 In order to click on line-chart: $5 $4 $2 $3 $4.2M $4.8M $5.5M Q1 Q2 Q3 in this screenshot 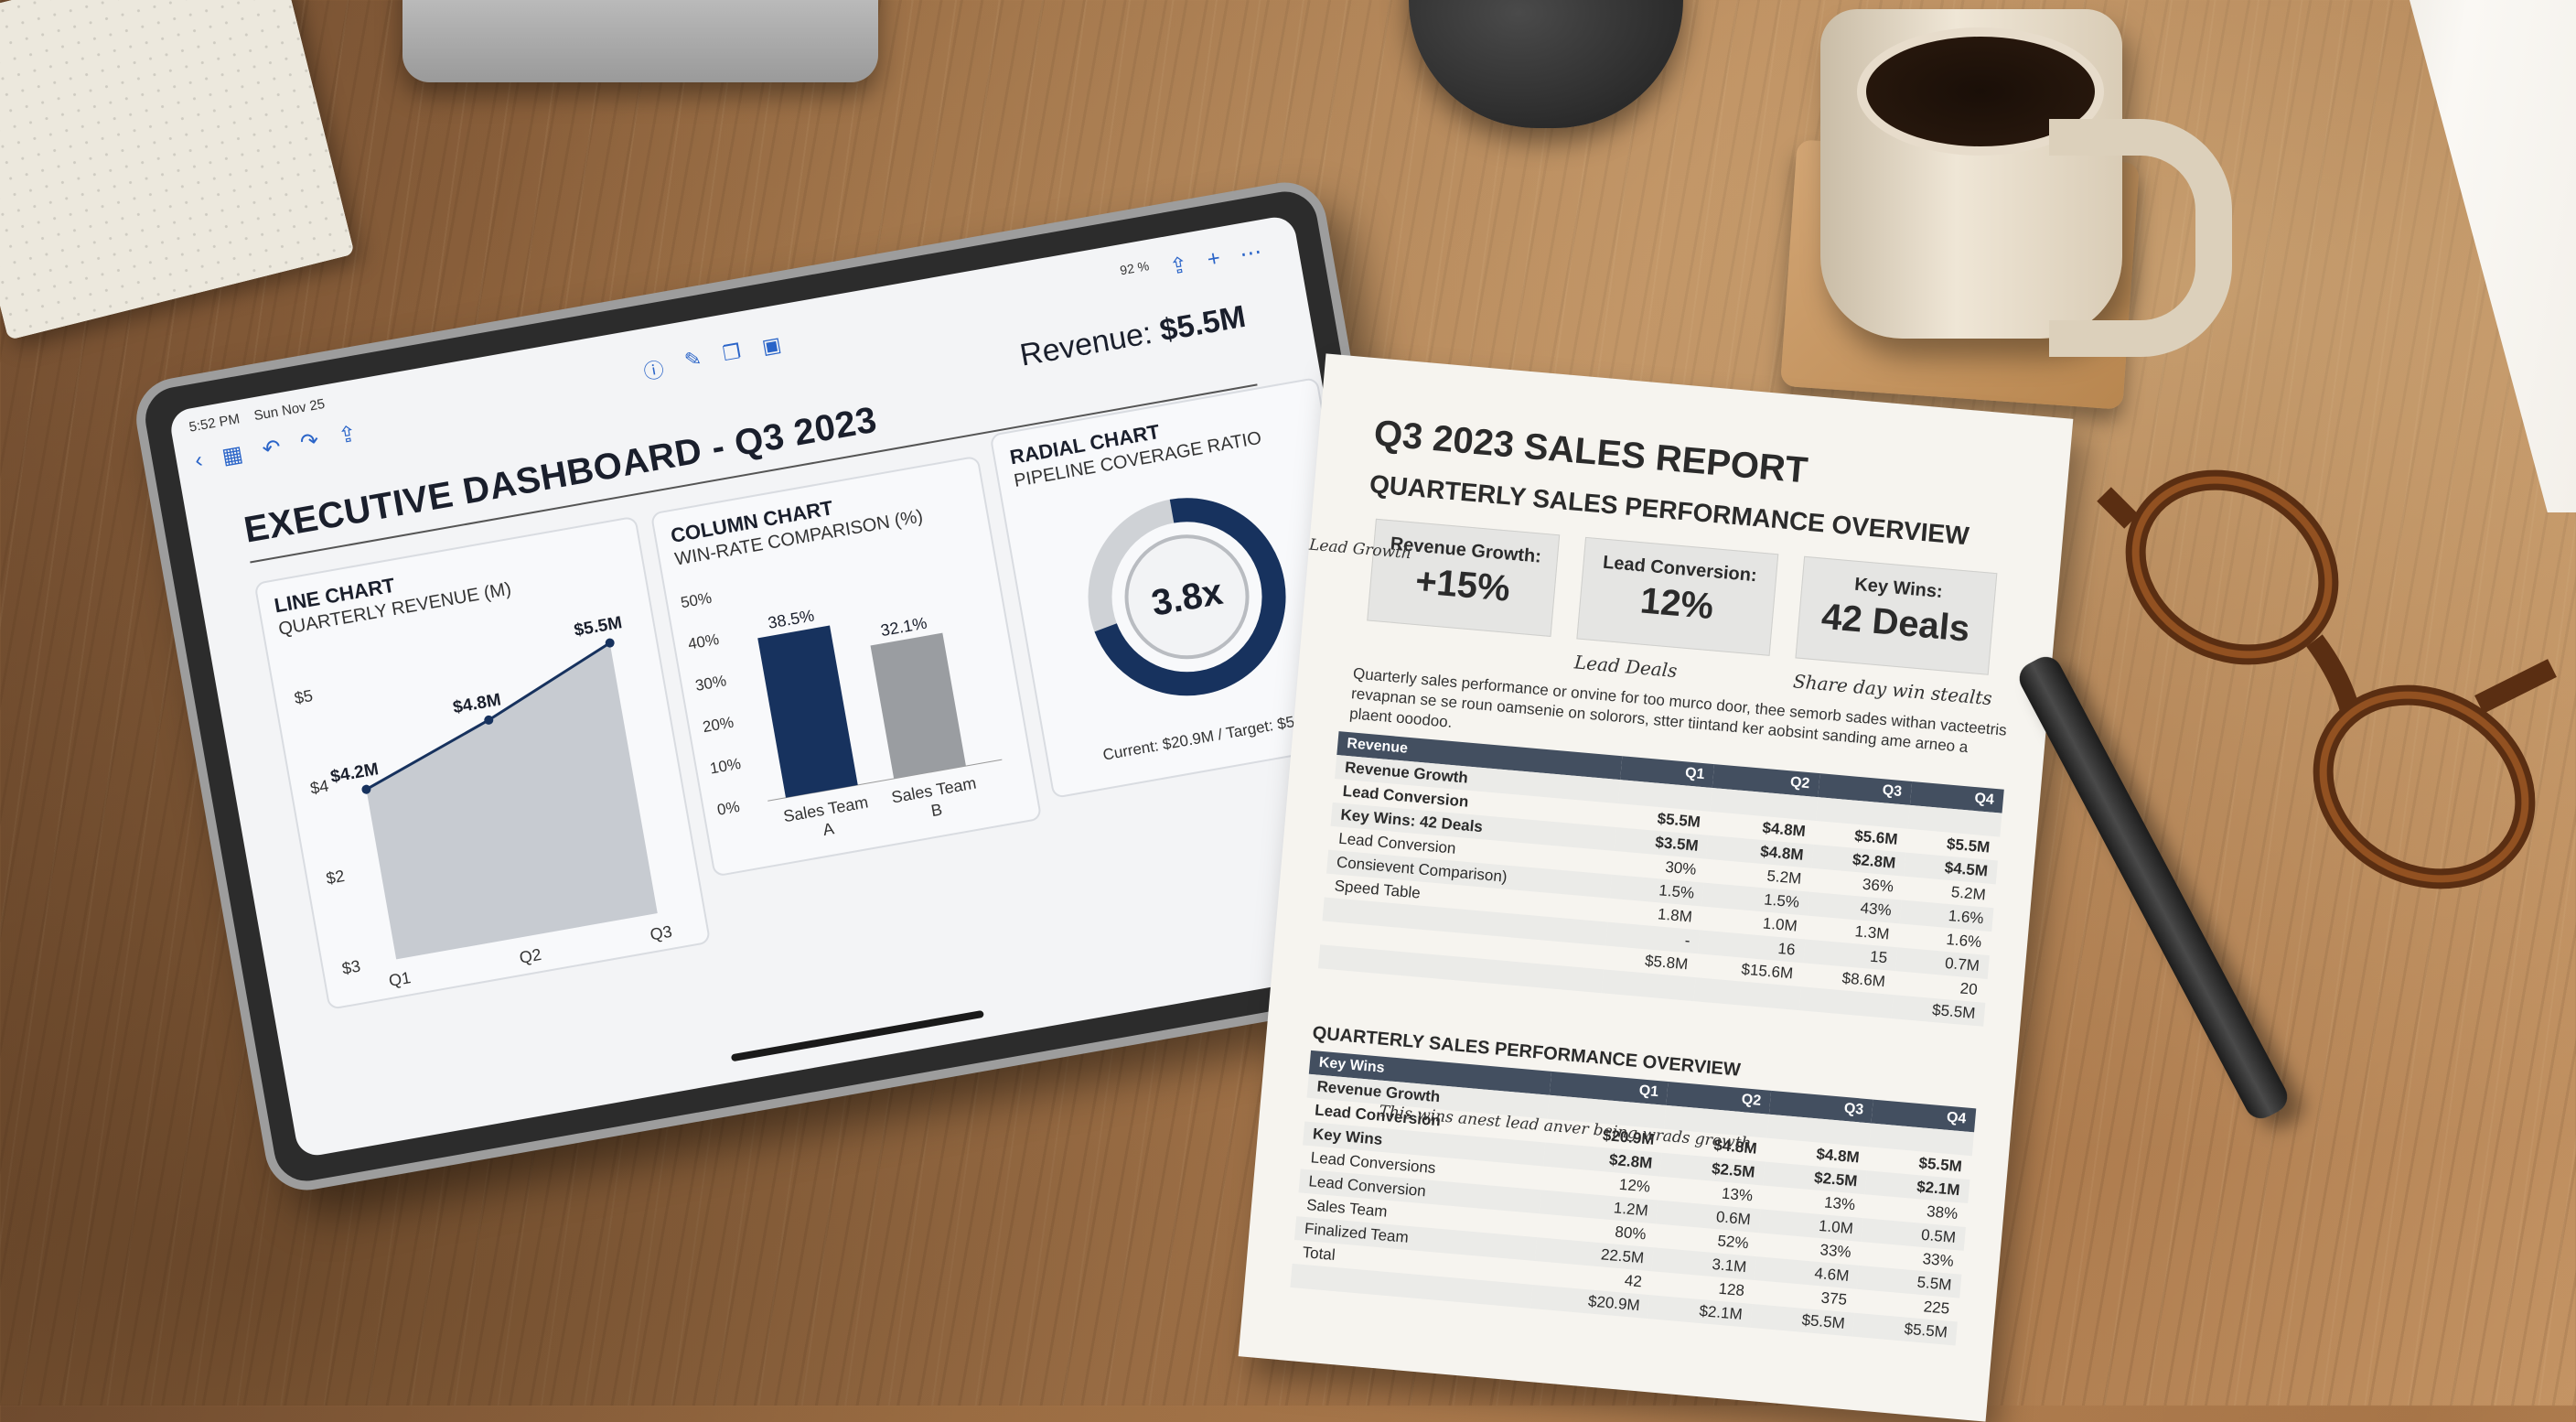, I will do `click(483, 801)`.